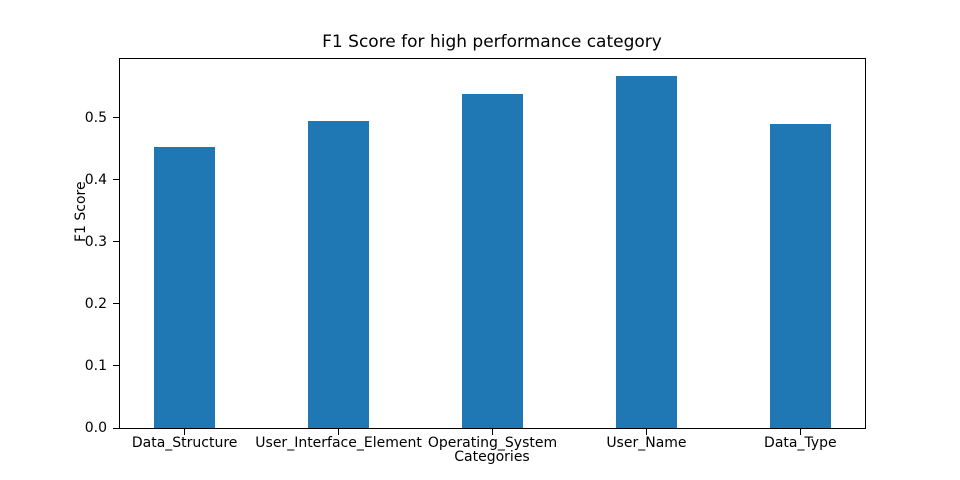 The width and height of the screenshot is (960, 480). What do you see at coordinates (646, 252) in the screenshot?
I see `bar-user_name` at bounding box center [646, 252].